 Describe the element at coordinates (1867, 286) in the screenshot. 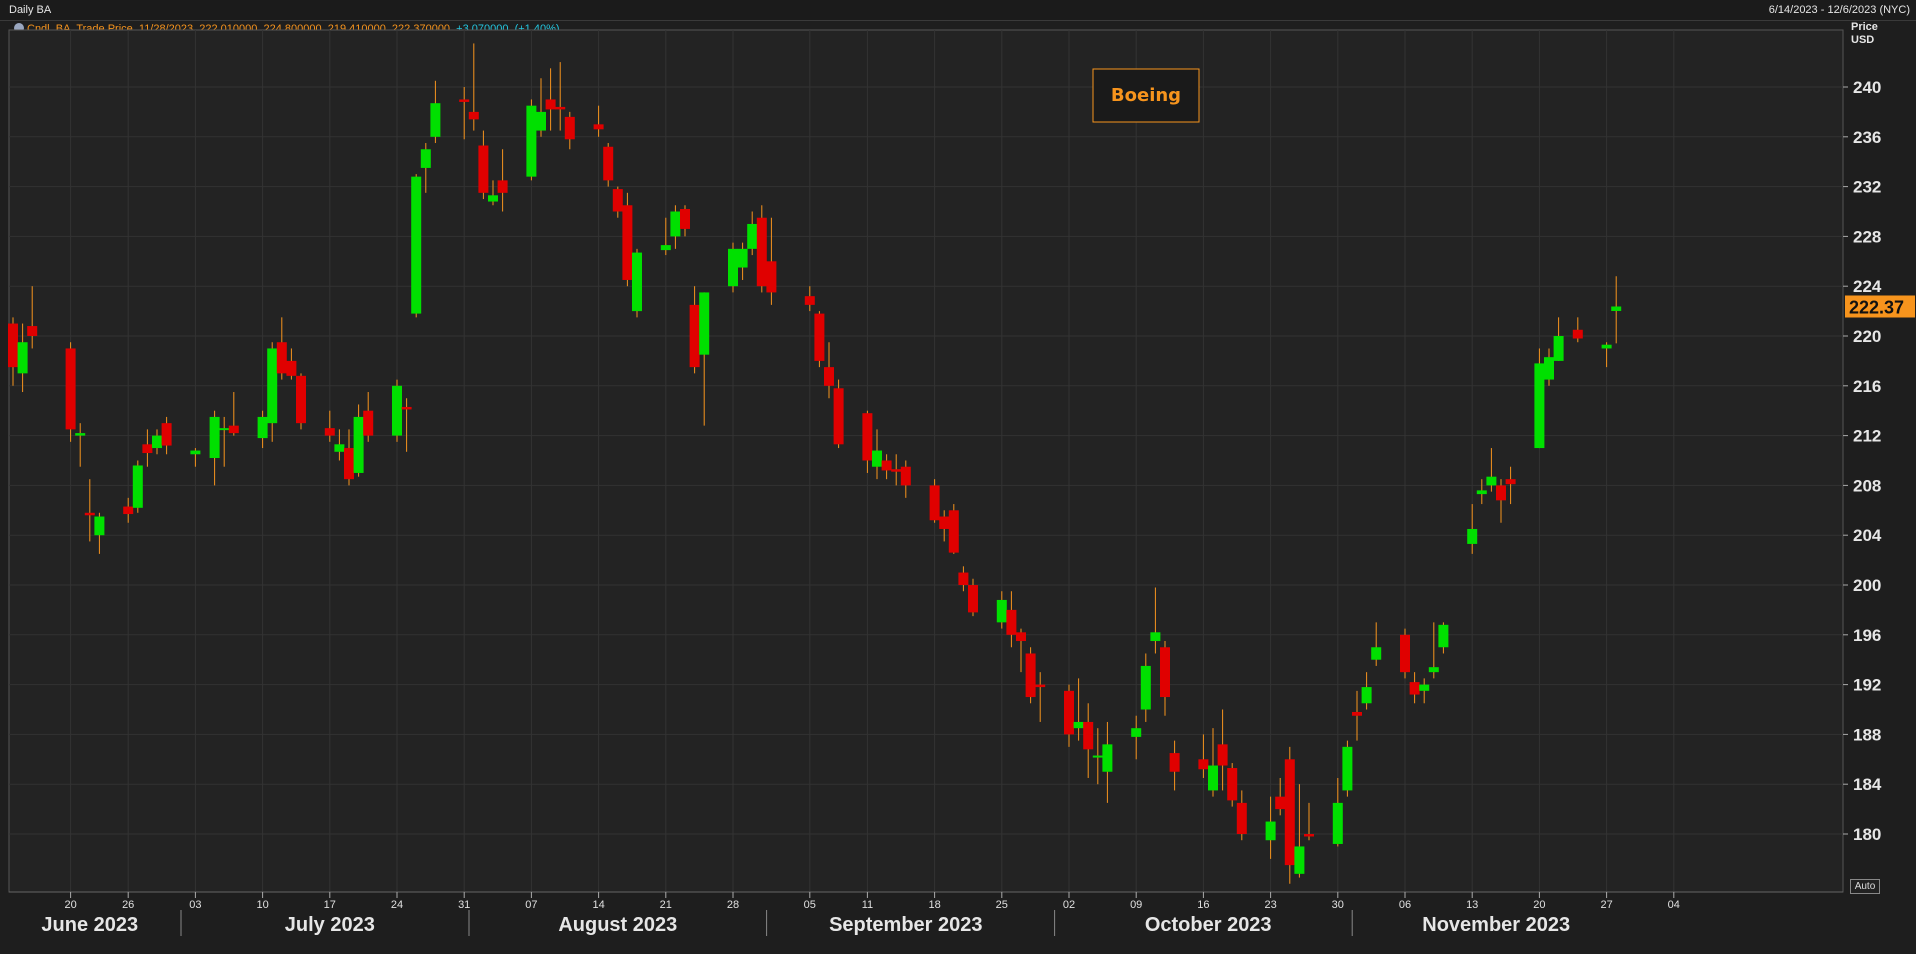

I see `y-tick-label: 224` at that location.